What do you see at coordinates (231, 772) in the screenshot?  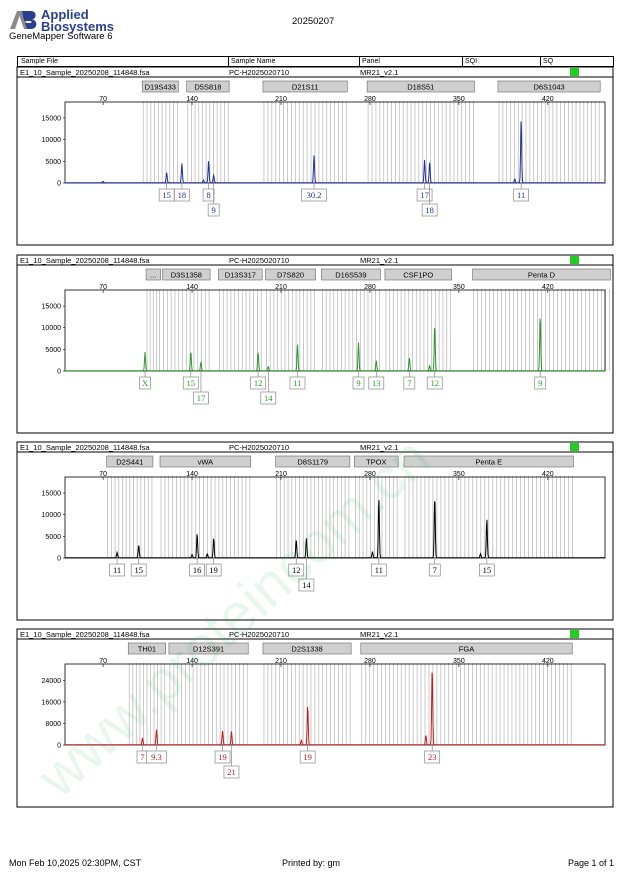 I see `allele-call: 21` at bounding box center [231, 772].